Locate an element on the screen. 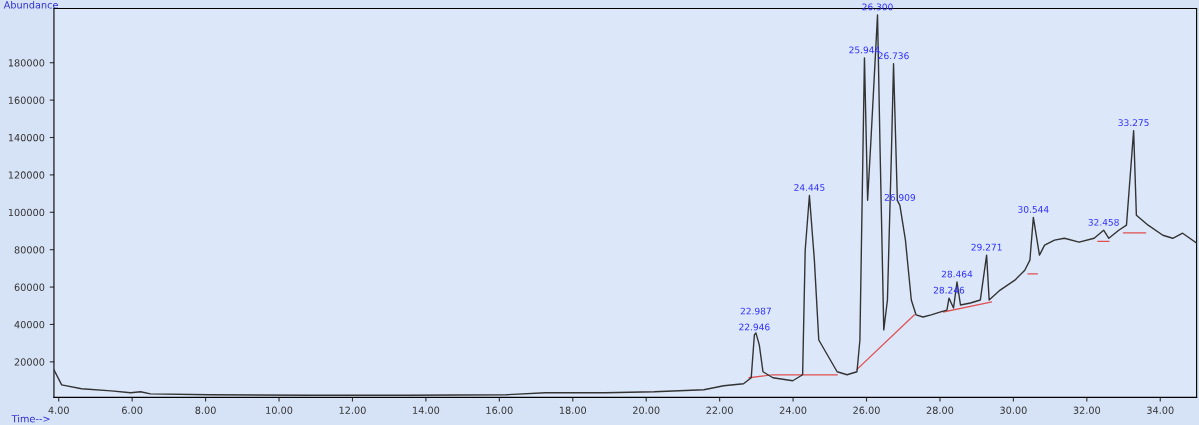 This screenshot has width=1199, height=425. y-tick-label: 100000 is located at coordinates (26, 212).